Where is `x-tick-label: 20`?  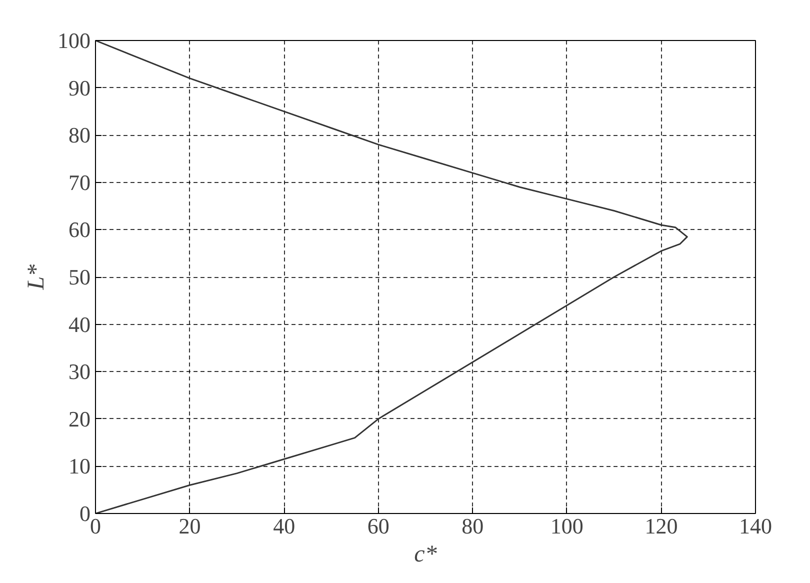
x-tick-label: 20 is located at coordinates (189, 526).